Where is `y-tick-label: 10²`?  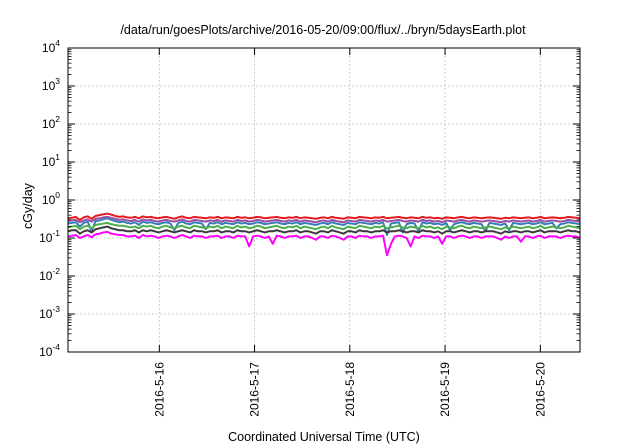
y-tick-label: 10² is located at coordinates (51, 122).